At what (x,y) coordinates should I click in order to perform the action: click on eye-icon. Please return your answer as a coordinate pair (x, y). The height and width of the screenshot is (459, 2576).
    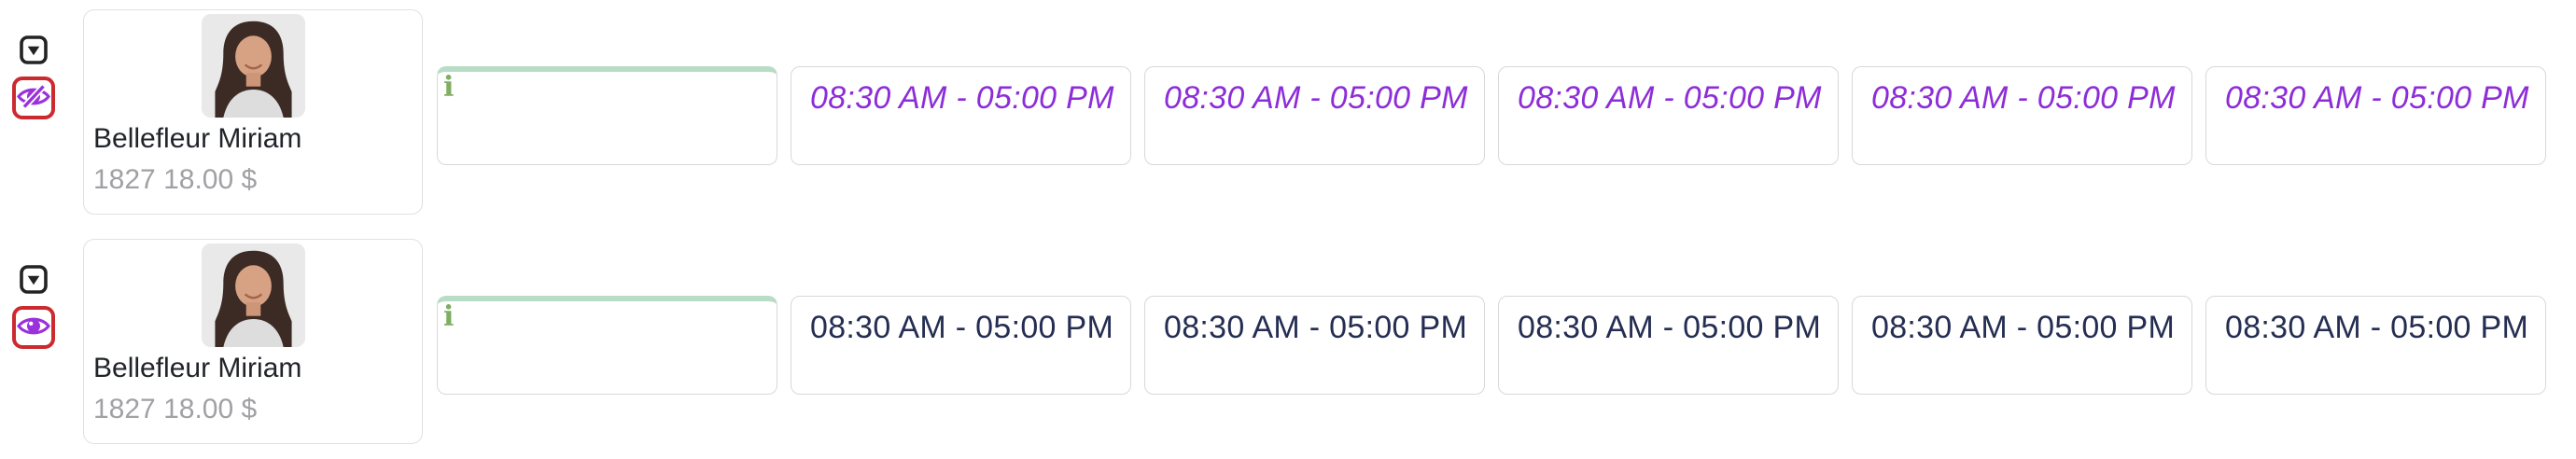
    Looking at the image, I should click on (33, 327).